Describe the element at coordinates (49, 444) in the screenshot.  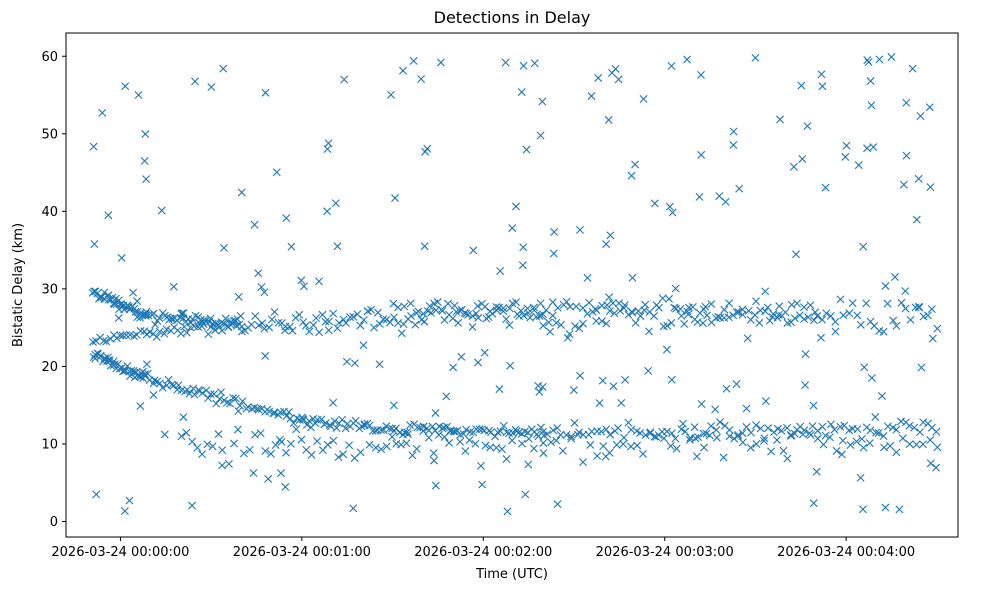
I see `y-tick-label: 10` at that location.